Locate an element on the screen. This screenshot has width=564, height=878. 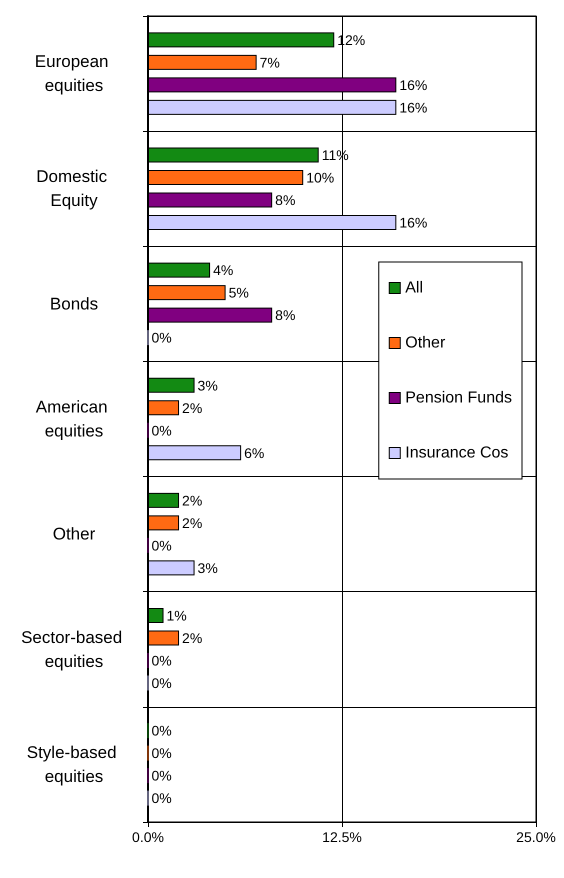
y-tick-label: Sector-based equities is located at coordinates (74, 649).